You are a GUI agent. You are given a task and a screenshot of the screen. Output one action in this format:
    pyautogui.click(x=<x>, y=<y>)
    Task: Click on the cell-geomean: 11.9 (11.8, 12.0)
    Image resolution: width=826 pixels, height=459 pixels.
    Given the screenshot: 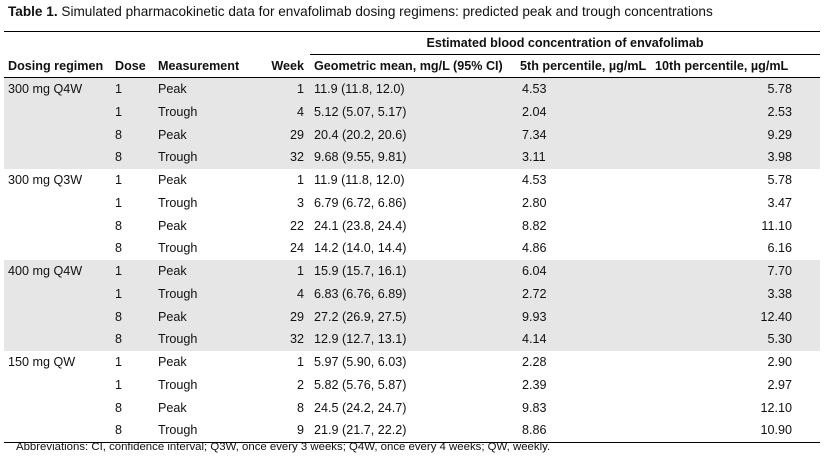 What is the action you would take?
    pyautogui.click(x=413, y=89)
    